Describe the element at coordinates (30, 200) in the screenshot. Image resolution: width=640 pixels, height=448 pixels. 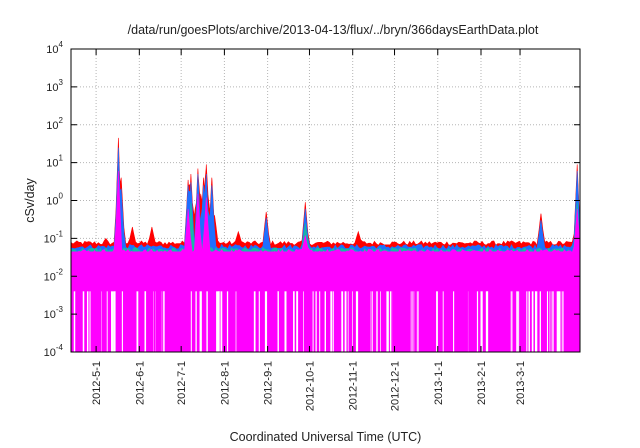
I see `y-axis-label: cSv/day` at that location.